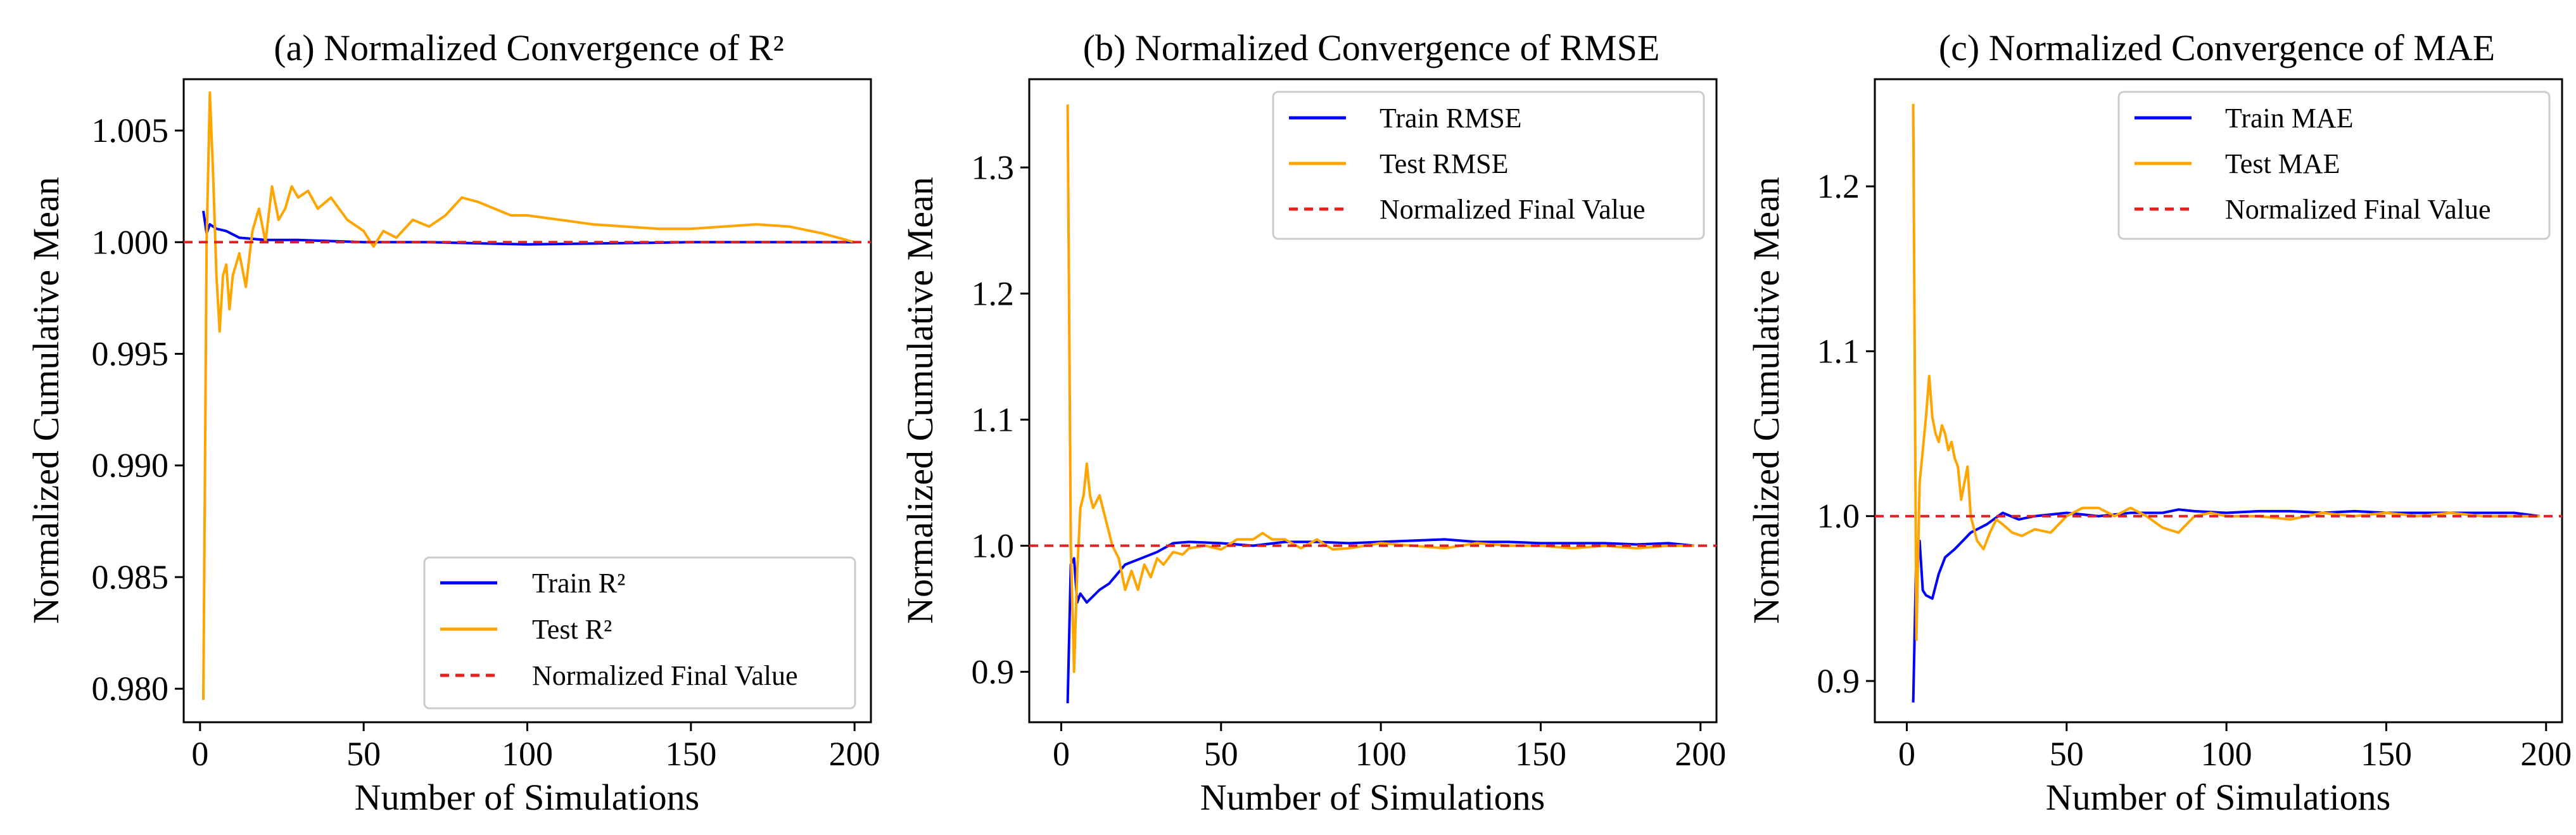 The height and width of the screenshot is (835, 2576). What do you see at coordinates (1846, 433) in the screenshot?
I see `y-axis: 0.9 1.0 1.1 1.2` at bounding box center [1846, 433].